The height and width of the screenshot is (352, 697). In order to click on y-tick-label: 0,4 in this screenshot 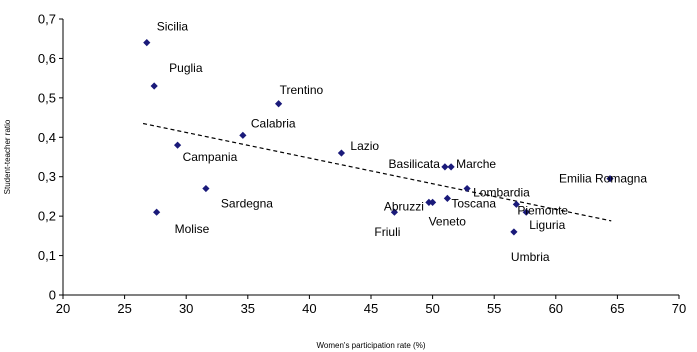, I will do `click(47, 137)`.